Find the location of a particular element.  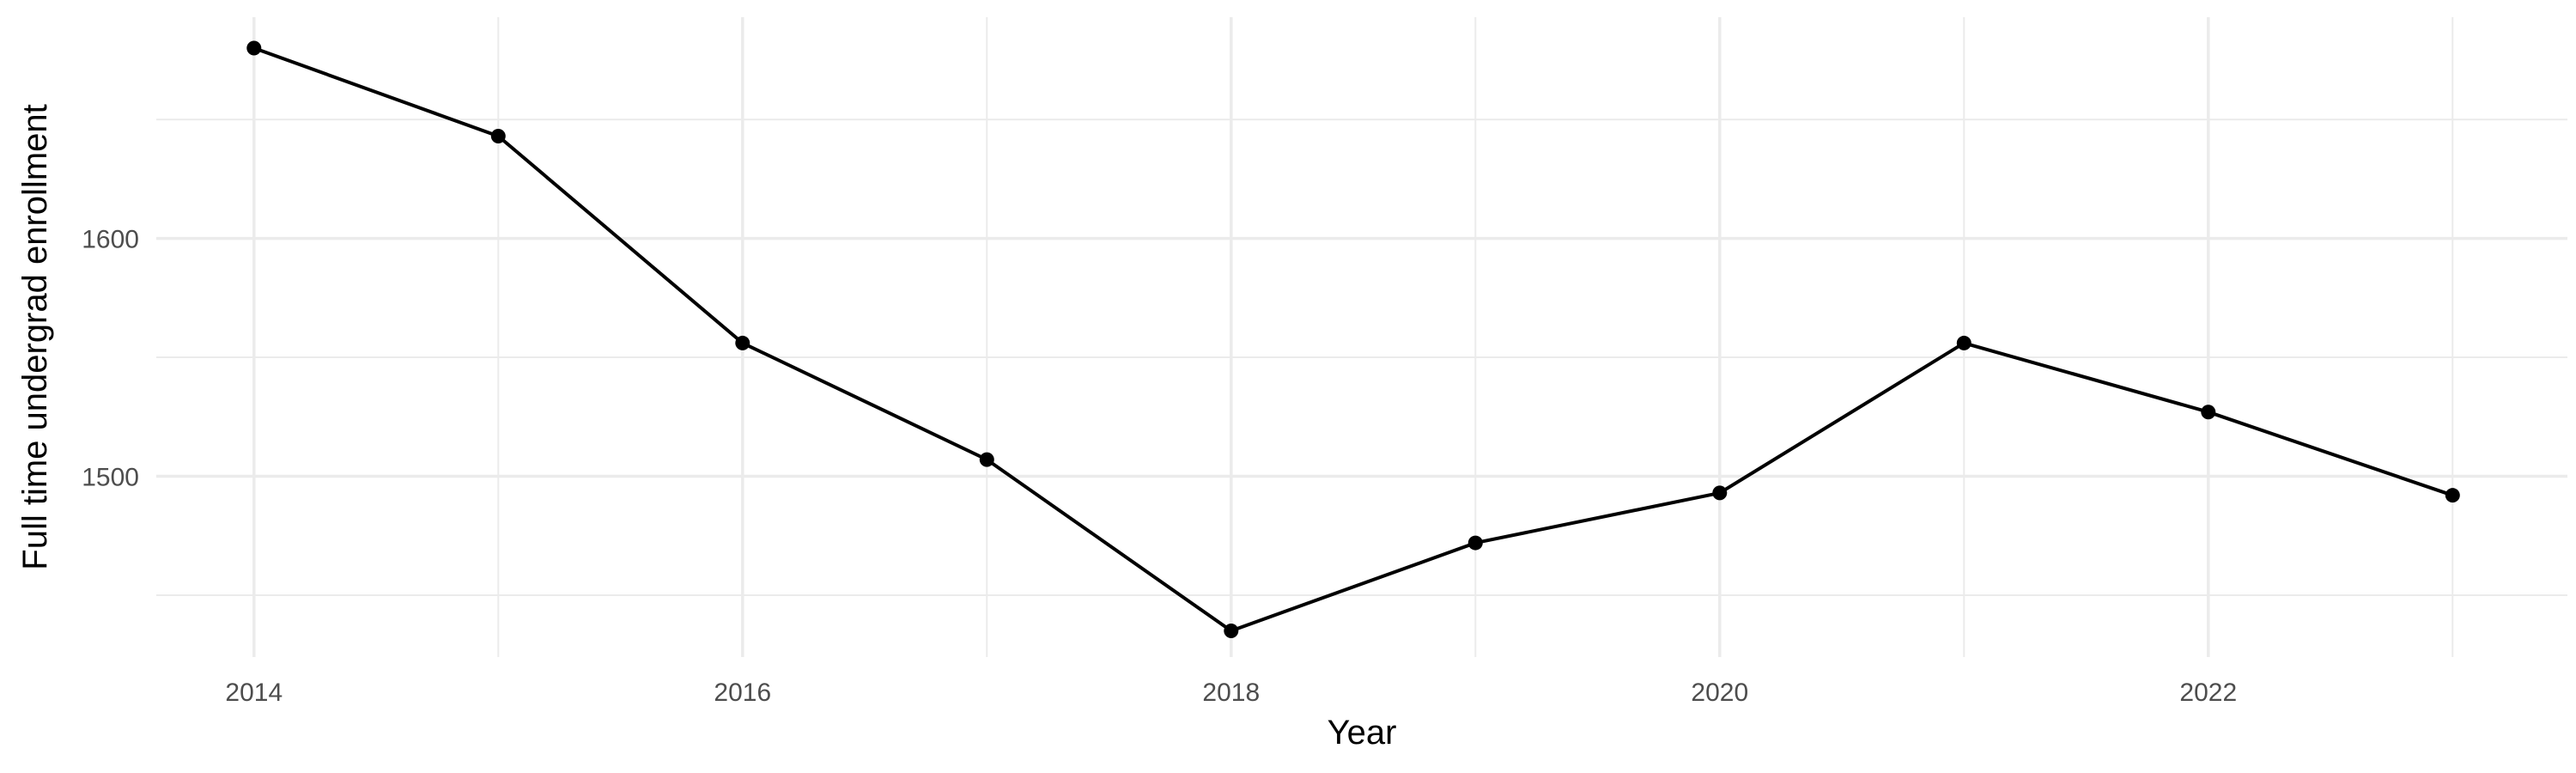

x-tick-label: 2018 is located at coordinates (1231, 693).